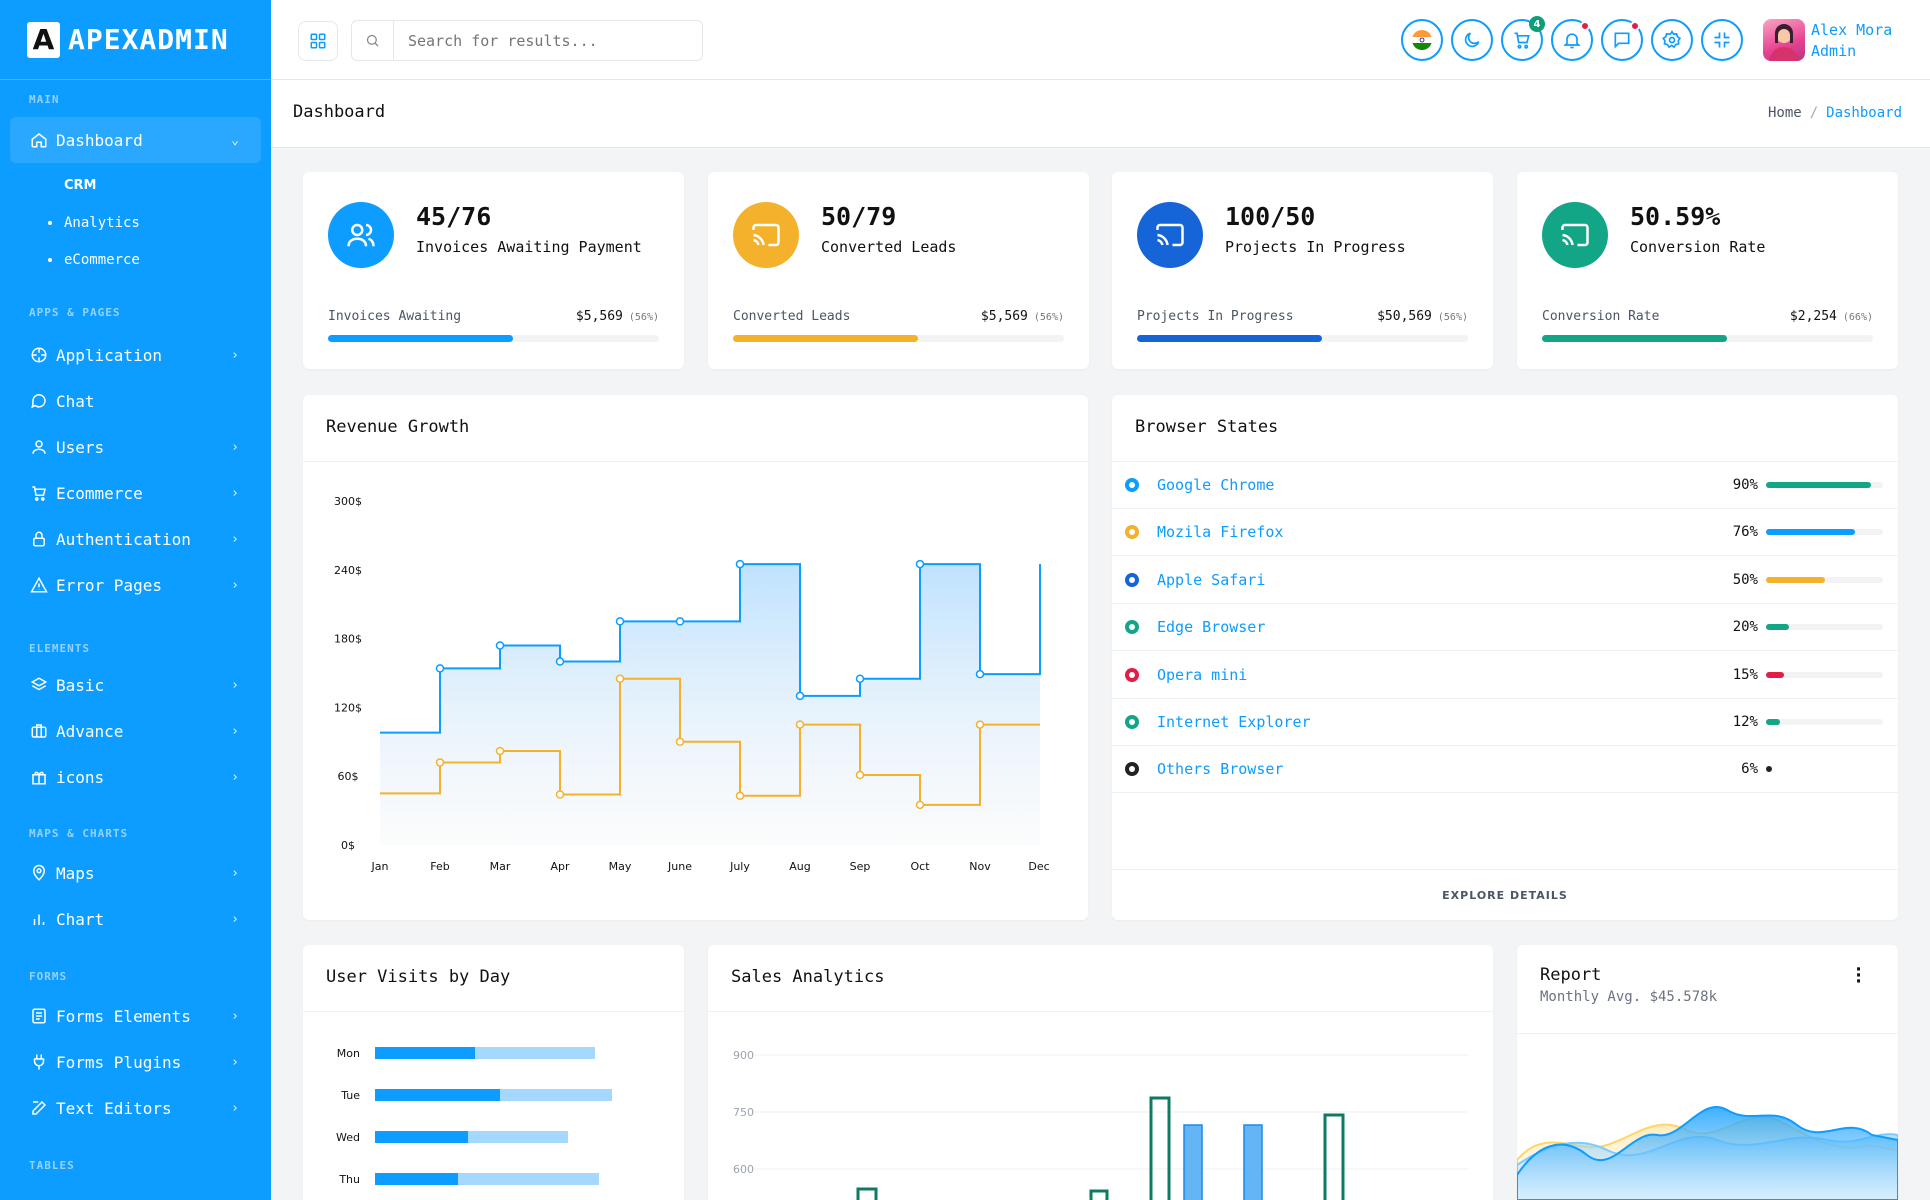 This screenshot has width=1930, height=1200. What do you see at coordinates (1404, 316) in the screenshot?
I see `stat-amount-value: $50,569` at bounding box center [1404, 316].